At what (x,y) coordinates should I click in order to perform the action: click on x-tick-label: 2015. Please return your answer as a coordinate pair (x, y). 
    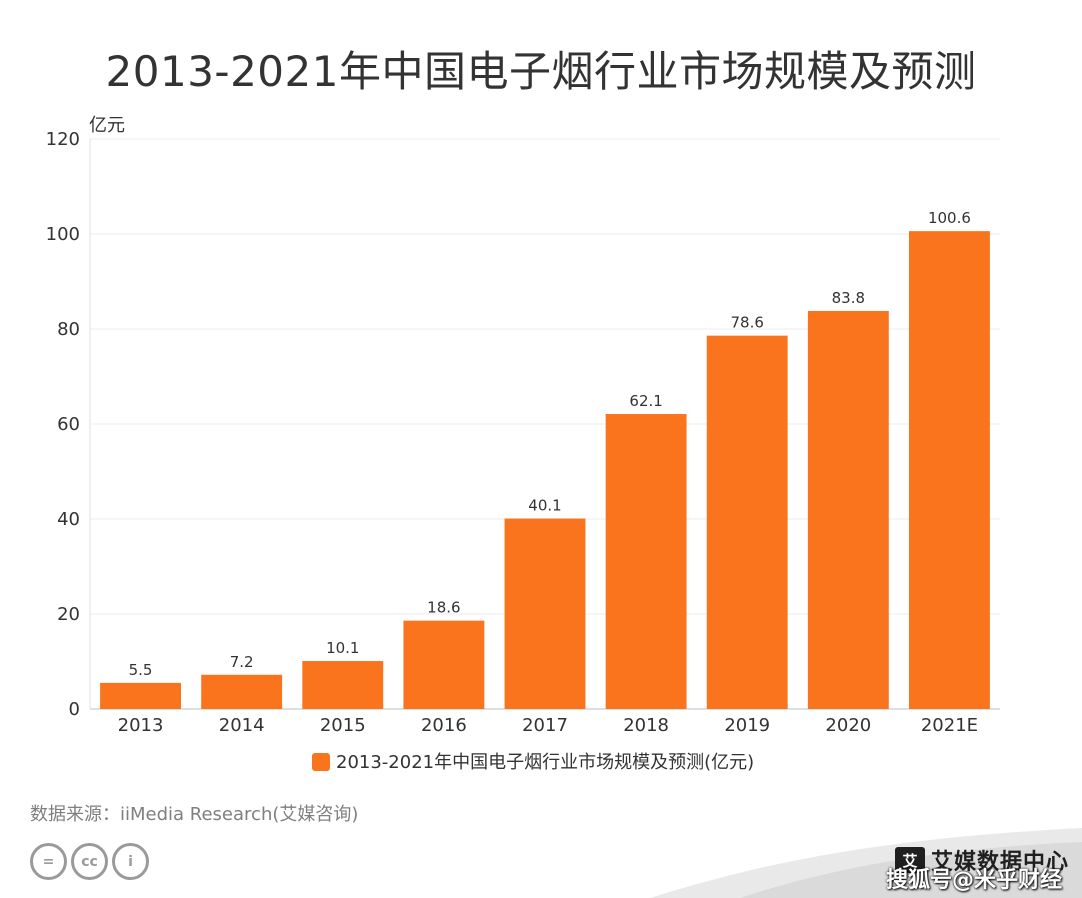
    Looking at the image, I should click on (343, 725).